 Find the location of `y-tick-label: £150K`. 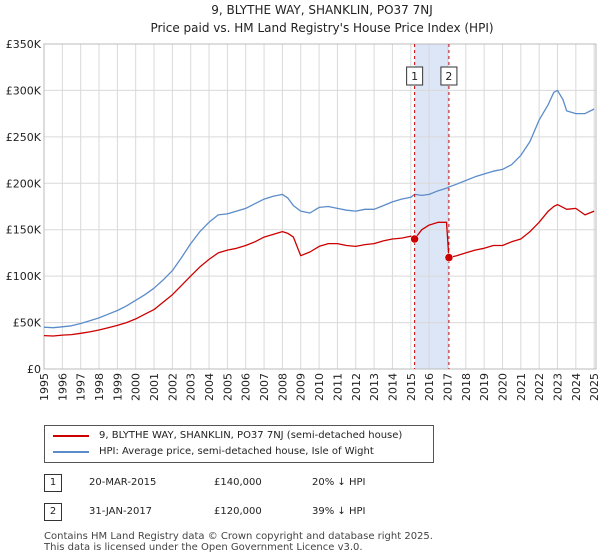

y-tick-label: £150K is located at coordinates (24, 230).